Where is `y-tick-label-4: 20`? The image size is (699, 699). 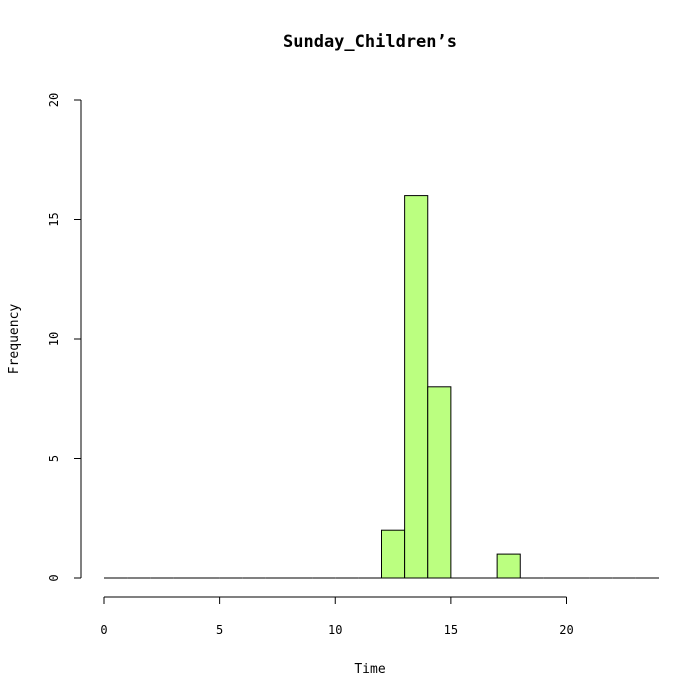 y-tick-label-4: 20 is located at coordinates (54, 100).